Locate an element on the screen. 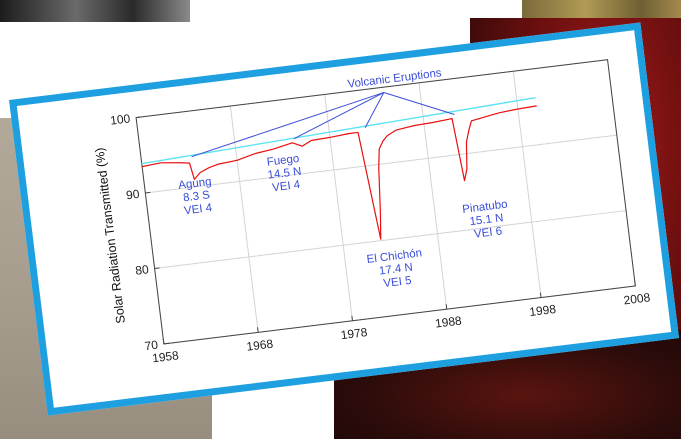 The width and height of the screenshot is (681, 439). annotation-pinatubo: Pinatubo is located at coordinates (485, 207).